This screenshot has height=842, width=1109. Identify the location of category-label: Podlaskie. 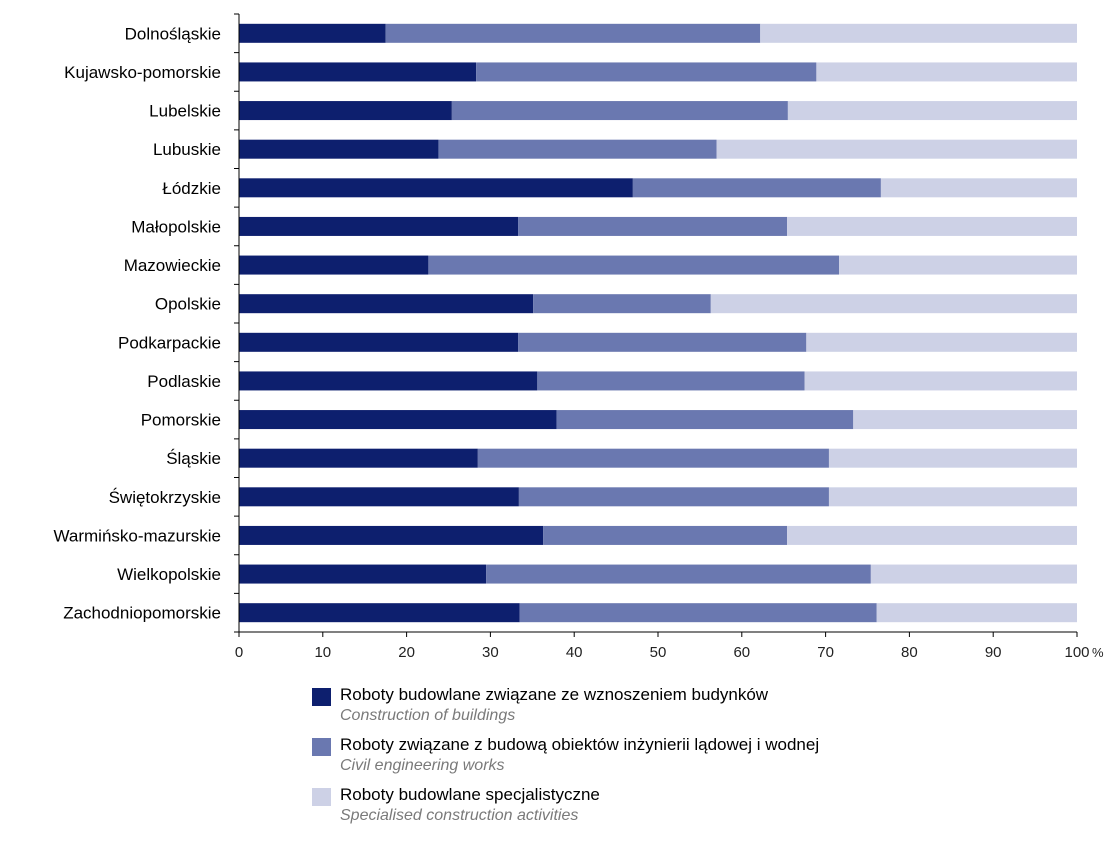
(184, 381).